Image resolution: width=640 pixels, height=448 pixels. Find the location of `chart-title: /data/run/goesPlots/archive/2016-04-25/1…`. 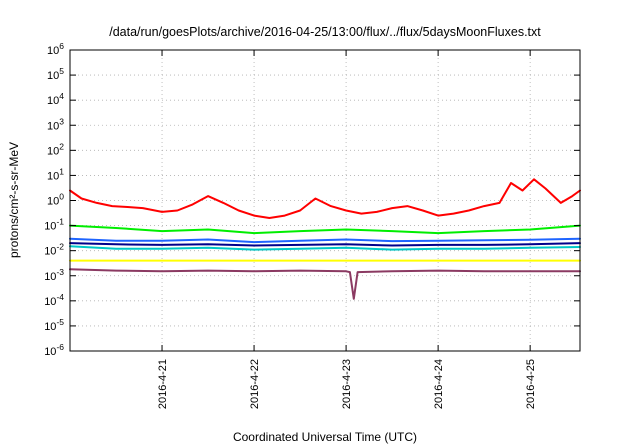

chart-title: /data/run/goesPlots/archive/2016-04-25/1… is located at coordinates (325, 32).